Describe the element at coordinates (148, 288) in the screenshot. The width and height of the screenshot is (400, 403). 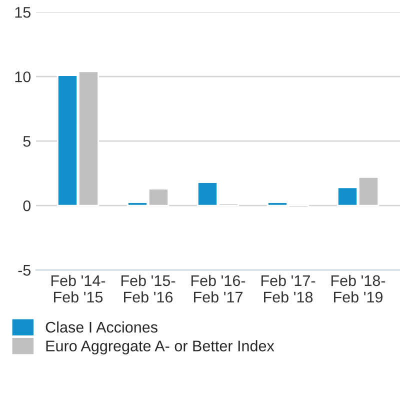
I see `x-tick-label: Feb '15- Feb '16` at that location.